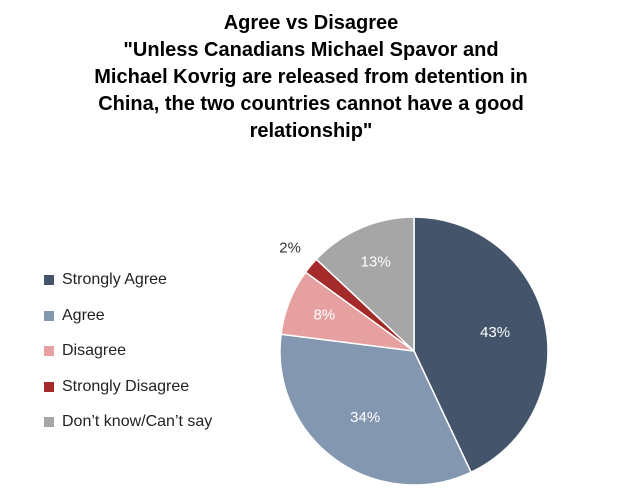 The width and height of the screenshot is (622, 492). I want to click on pie-slice-strongly-agree, so click(481, 345).